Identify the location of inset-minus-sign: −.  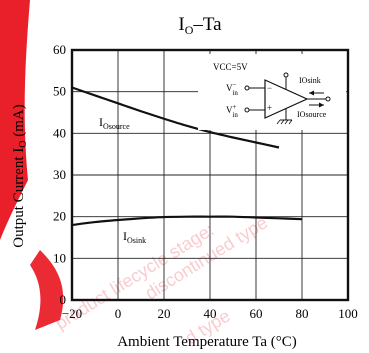
(269, 88).